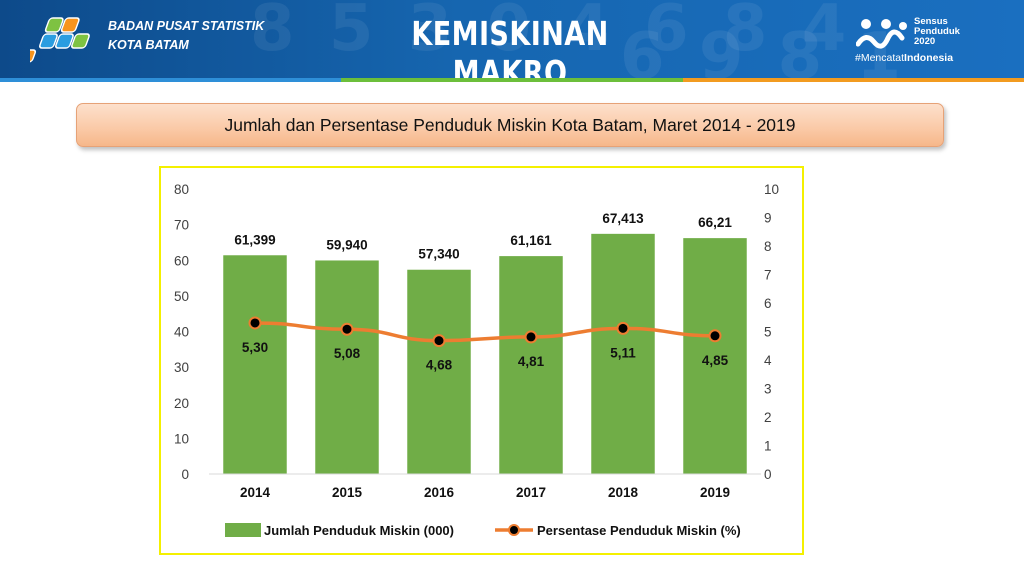  What do you see at coordinates (929, 58) in the screenshot?
I see `census-hashtag-suffix: Indonesia` at bounding box center [929, 58].